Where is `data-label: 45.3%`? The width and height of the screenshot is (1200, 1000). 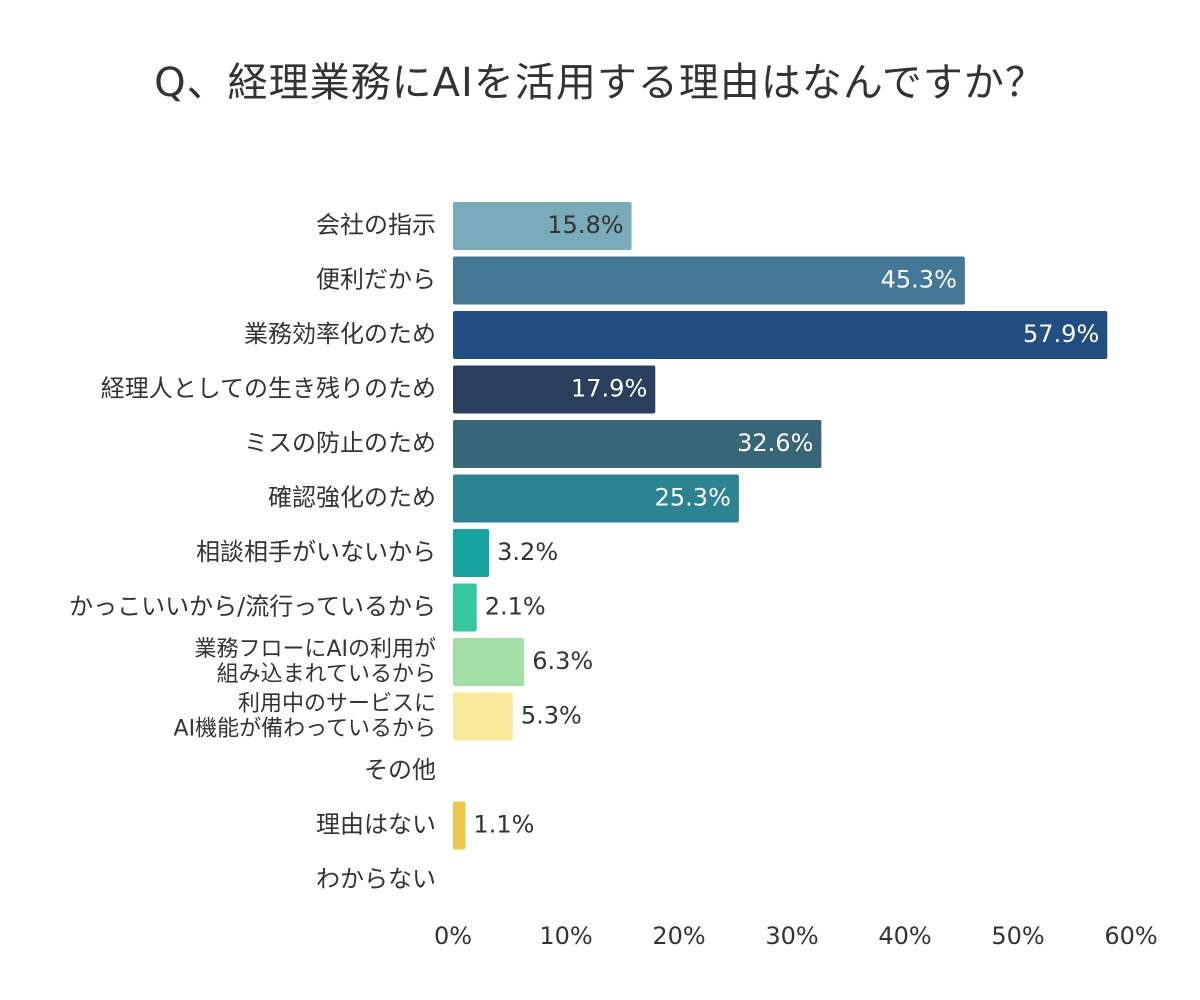
data-label: 45.3% is located at coordinates (919, 280).